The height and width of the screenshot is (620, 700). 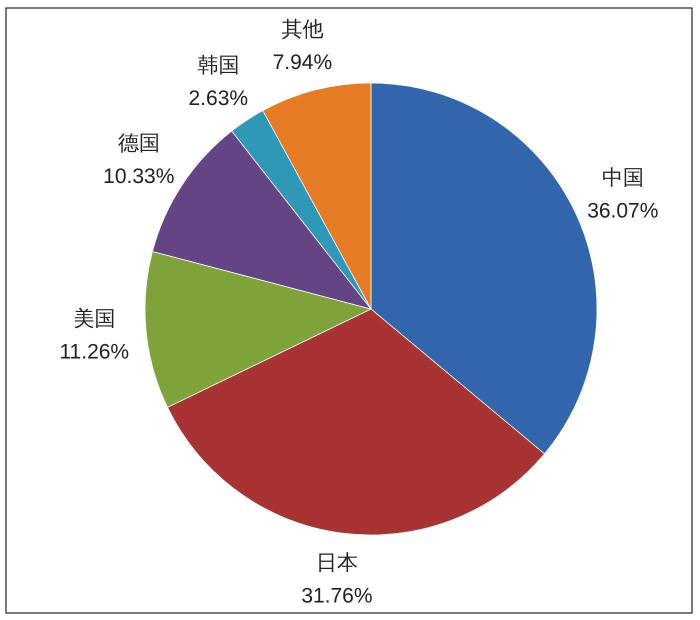 I want to click on data-label: 10.33%, so click(x=138, y=176).